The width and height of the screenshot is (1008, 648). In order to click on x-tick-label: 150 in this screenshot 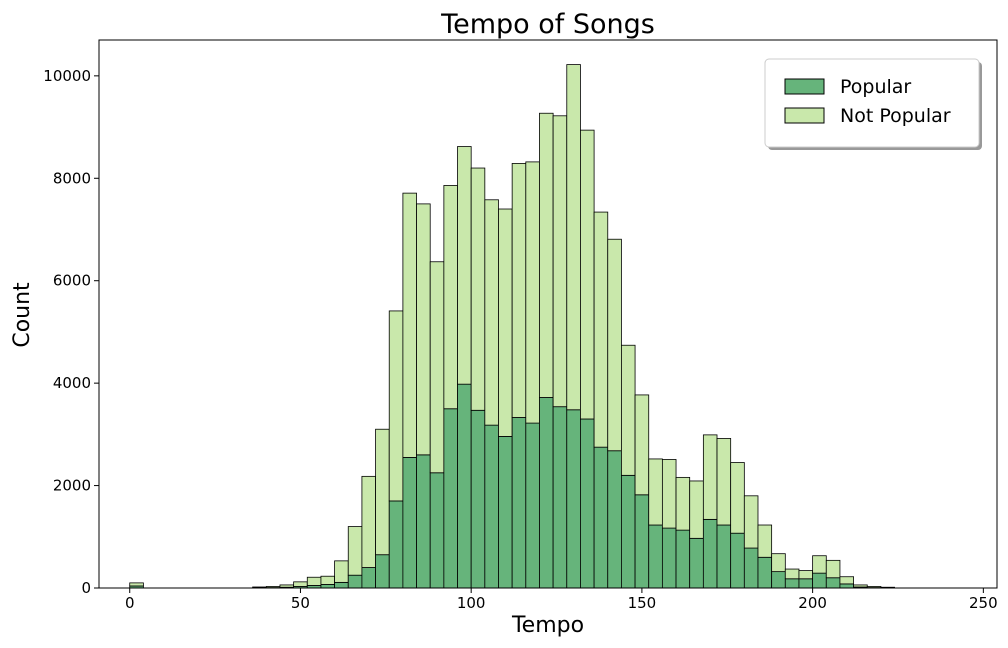, I will do `click(642, 603)`.